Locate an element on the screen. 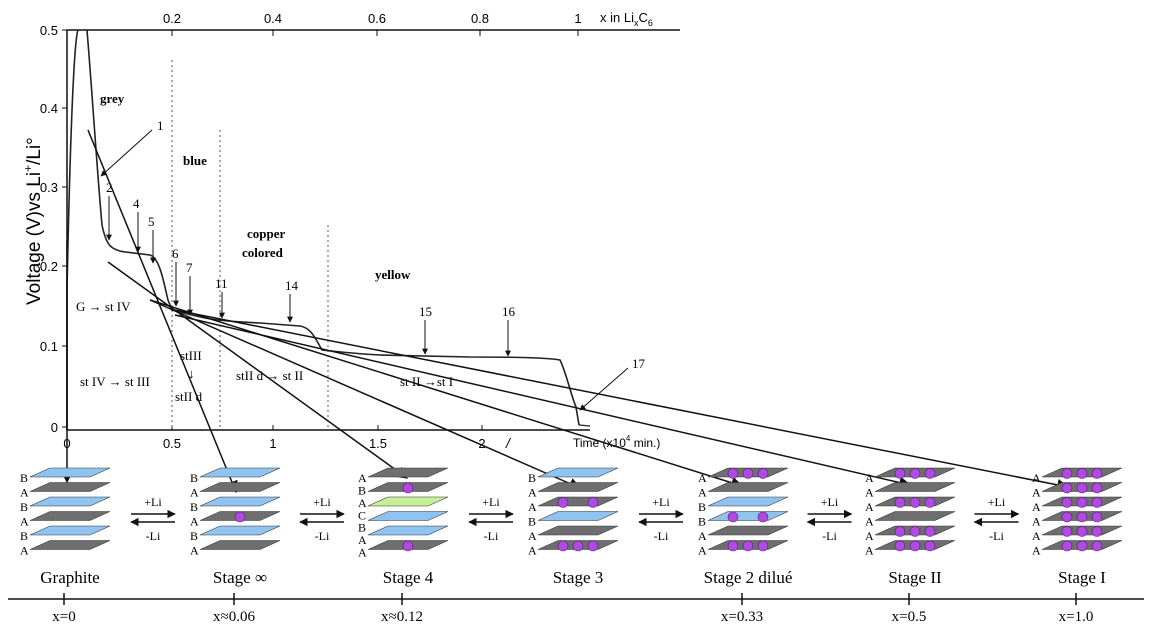 The width and height of the screenshot is (1149, 630). svg-text: 15 is located at coordinates (425, 311).